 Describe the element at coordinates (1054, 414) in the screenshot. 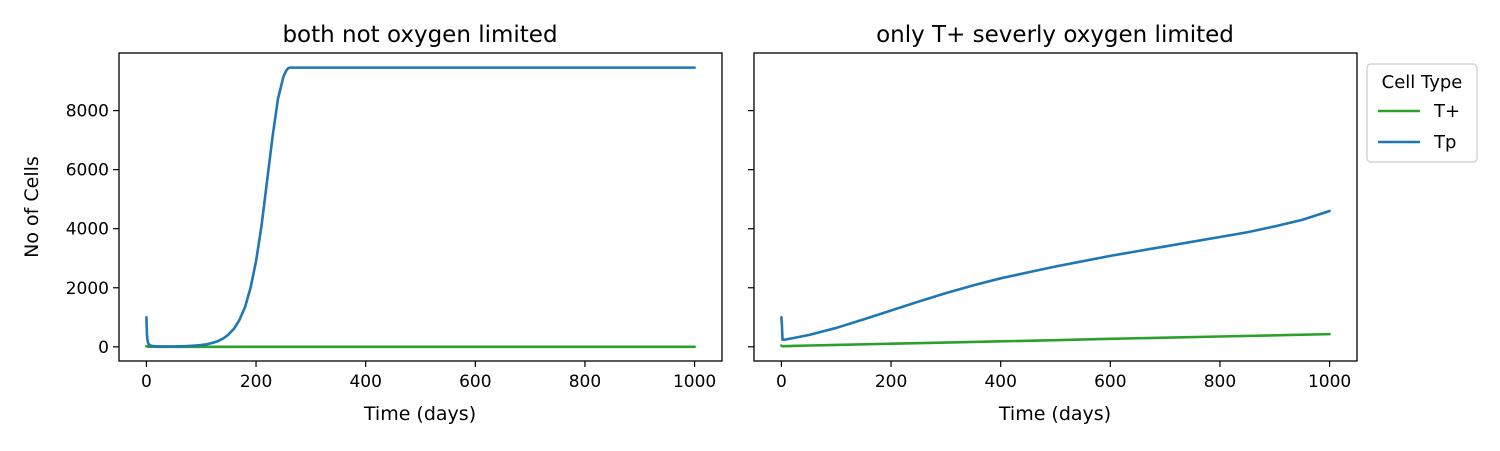

I see `xlabel-right: Time (days)` at that location.